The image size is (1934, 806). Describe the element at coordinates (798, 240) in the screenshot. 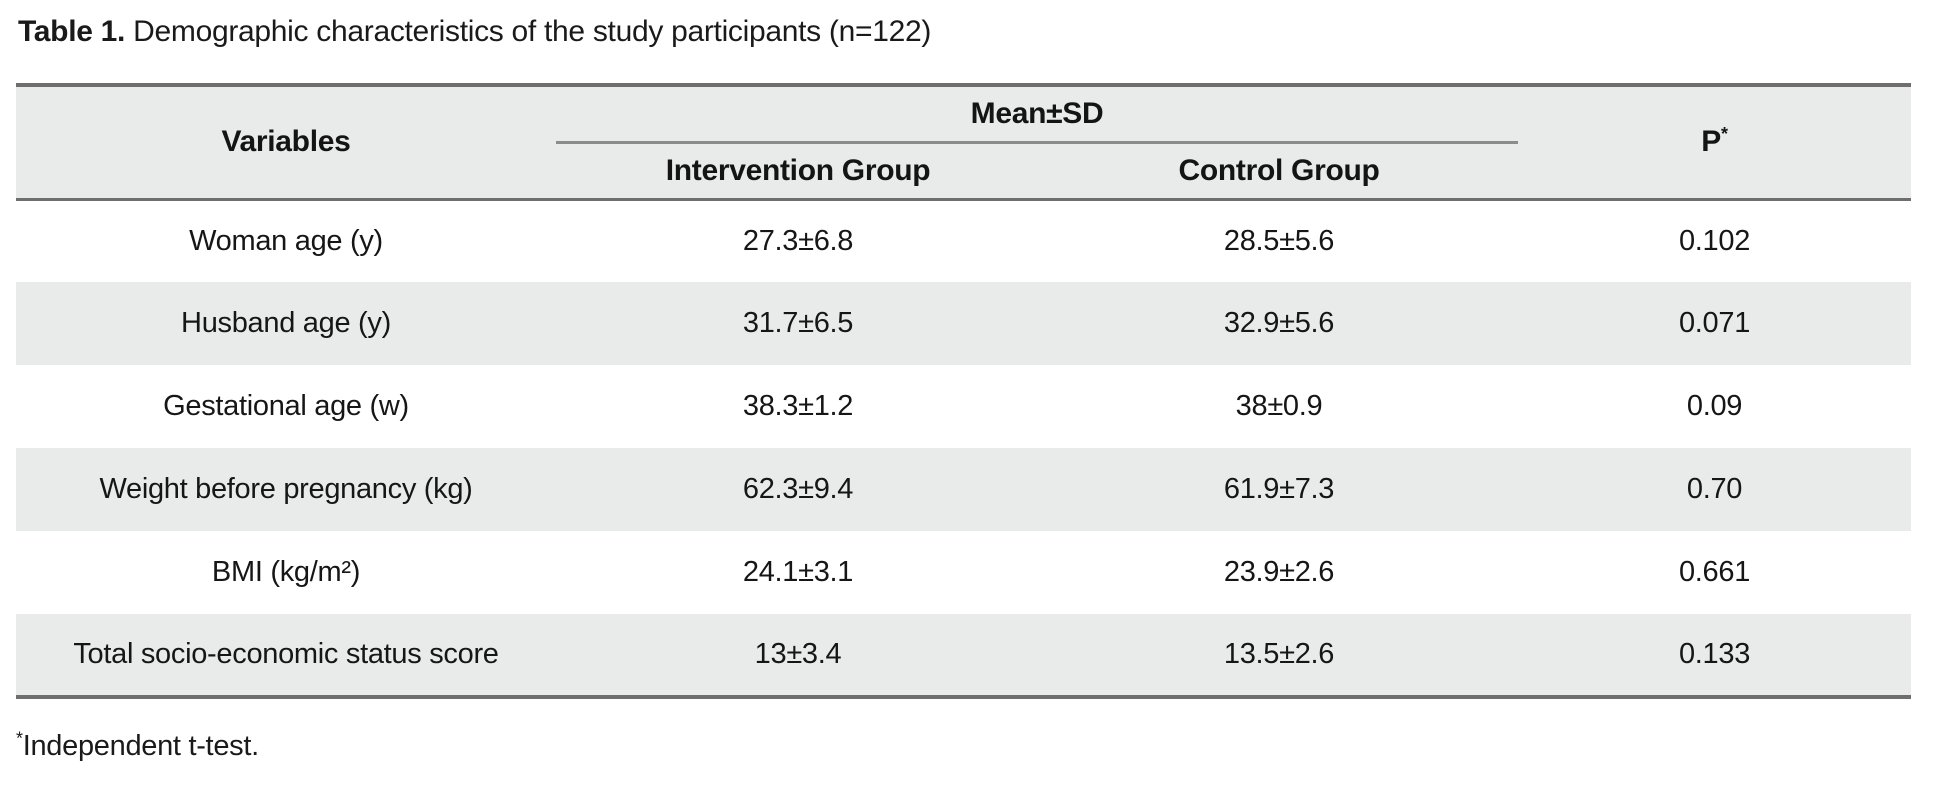

I see `cell-intervention: 27.3±6.8` at that location.